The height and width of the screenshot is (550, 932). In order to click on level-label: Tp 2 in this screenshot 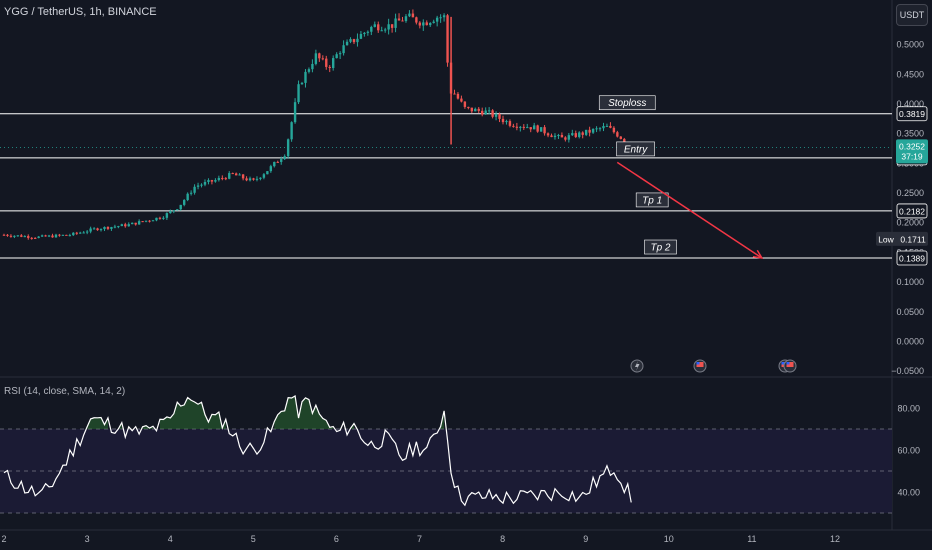, I will do `click(660, 248)`.